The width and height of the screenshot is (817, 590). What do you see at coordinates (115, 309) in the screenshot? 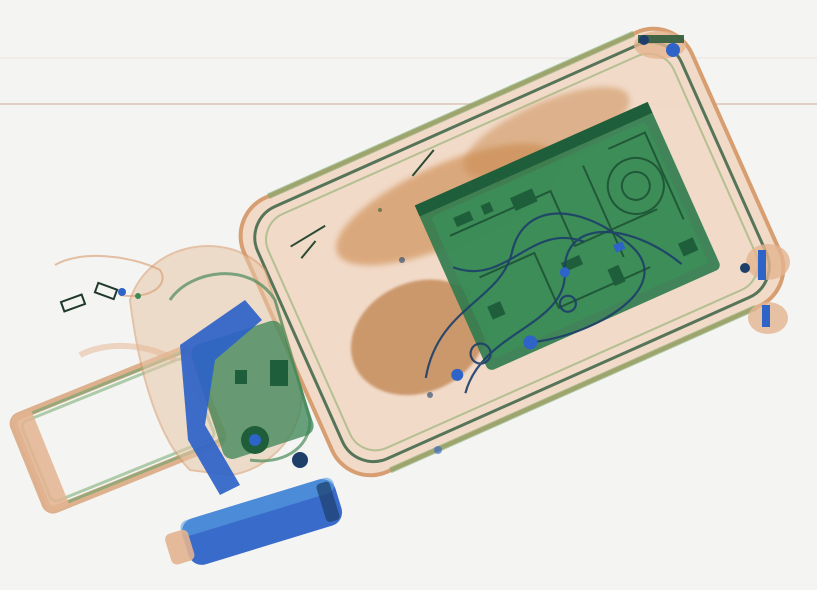
I see `small-items` at bounding box center [115, 309].